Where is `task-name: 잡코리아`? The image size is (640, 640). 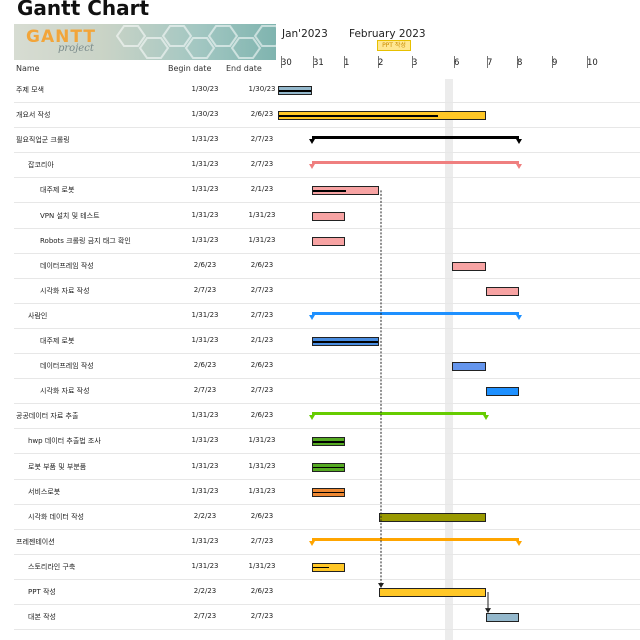
task-name: 잡코리아 is located at coordinates (41, 165).